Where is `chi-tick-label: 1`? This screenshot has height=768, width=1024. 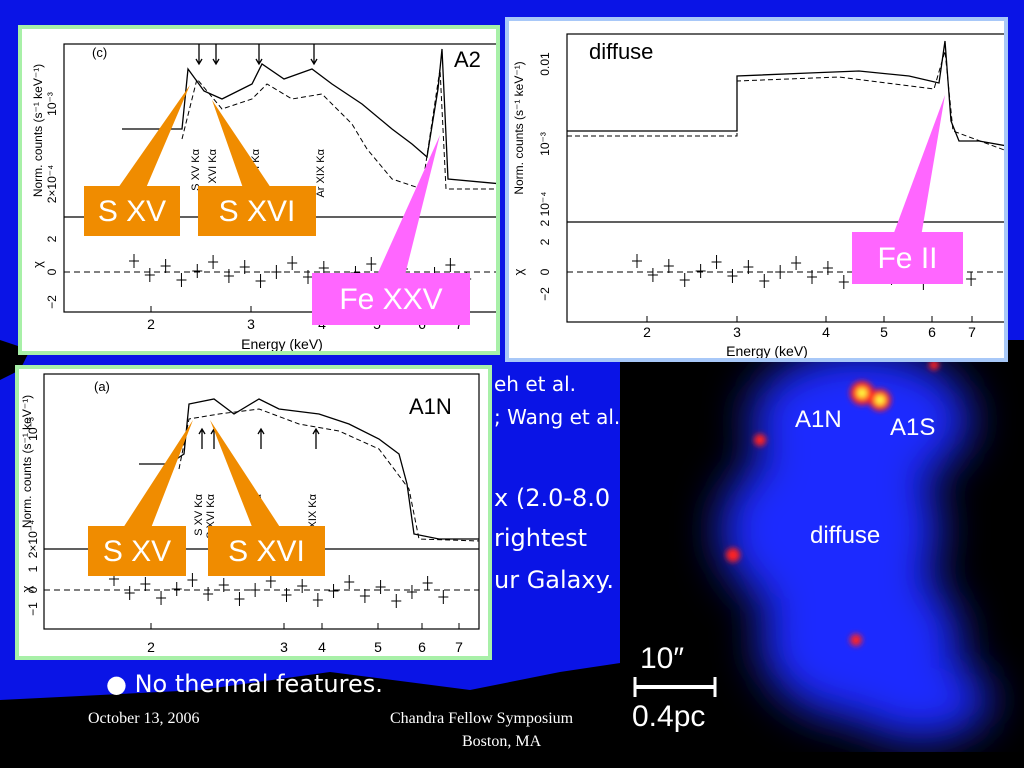
chi-tick-label: 1 is located at coordinates (33, 568).